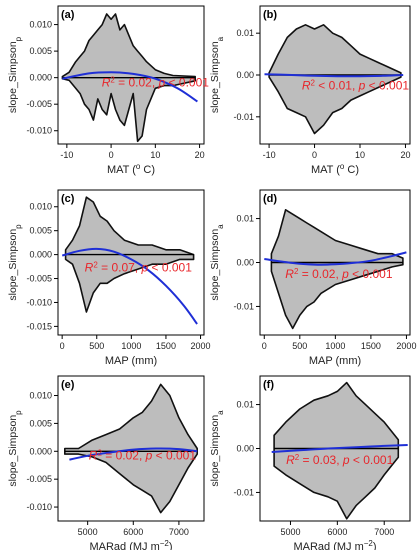  What do you see at coordinates (68, 199) in the screenshot?
I see `panel-label: (c)` at bounding box center [68, 199].